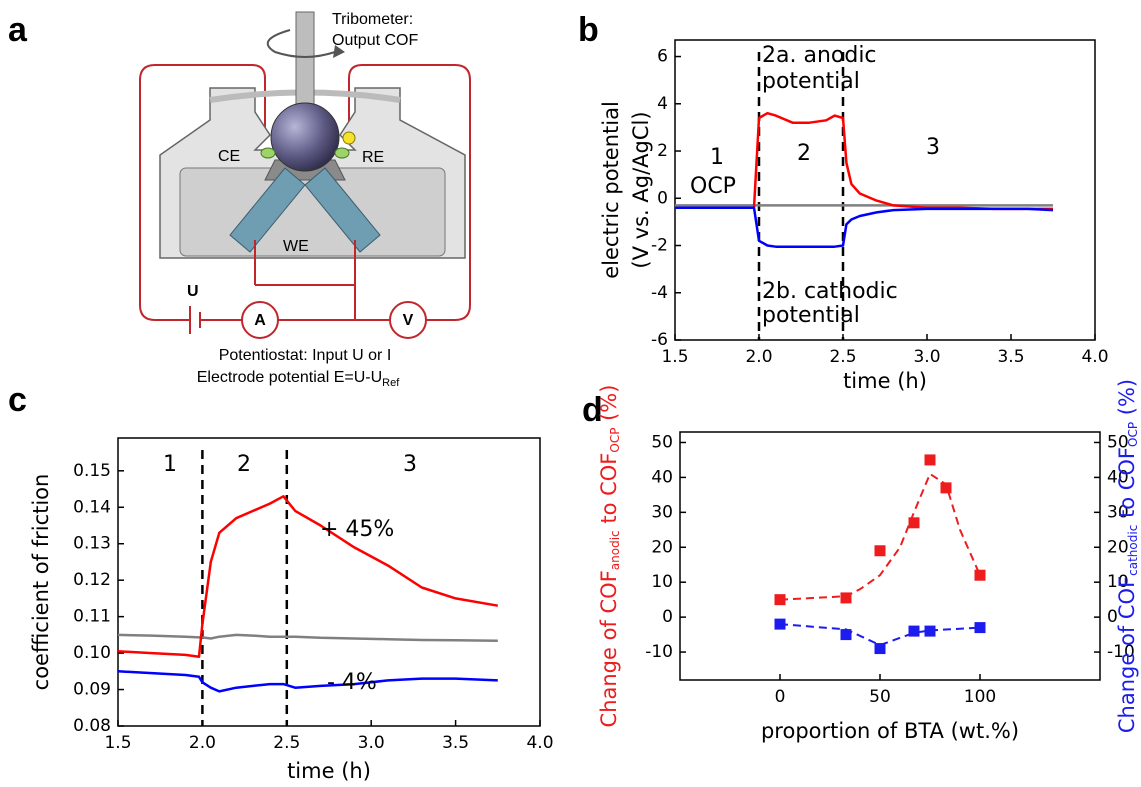 The height and width of the screenshot is (787, 1141). Describe the element at coordinates (92, 507) in the screenshot. I see `y-tick-label: 0.14` at that location.